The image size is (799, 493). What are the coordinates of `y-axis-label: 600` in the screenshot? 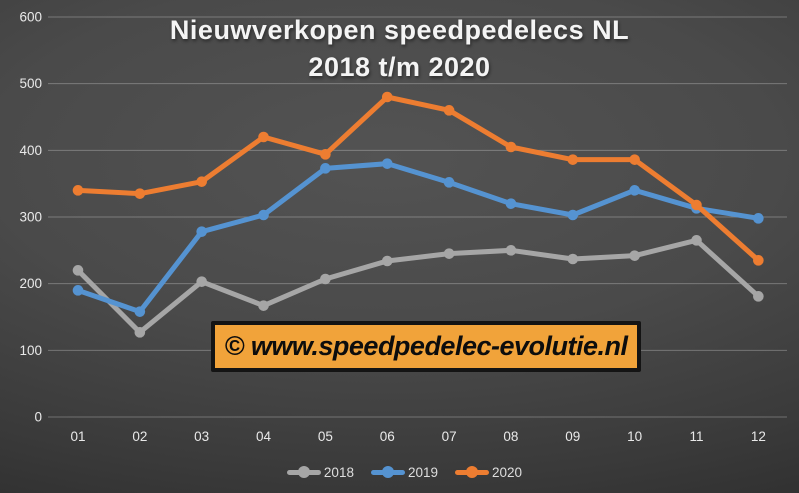 It's located at (30, 17).